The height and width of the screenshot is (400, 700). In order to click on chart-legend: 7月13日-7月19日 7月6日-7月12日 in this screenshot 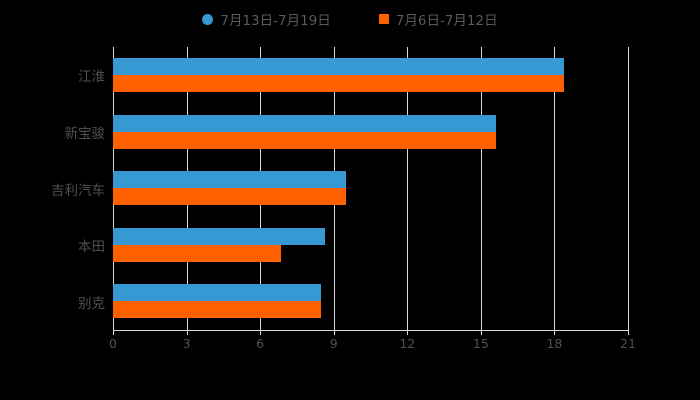, I will do `click(350, 19)`.